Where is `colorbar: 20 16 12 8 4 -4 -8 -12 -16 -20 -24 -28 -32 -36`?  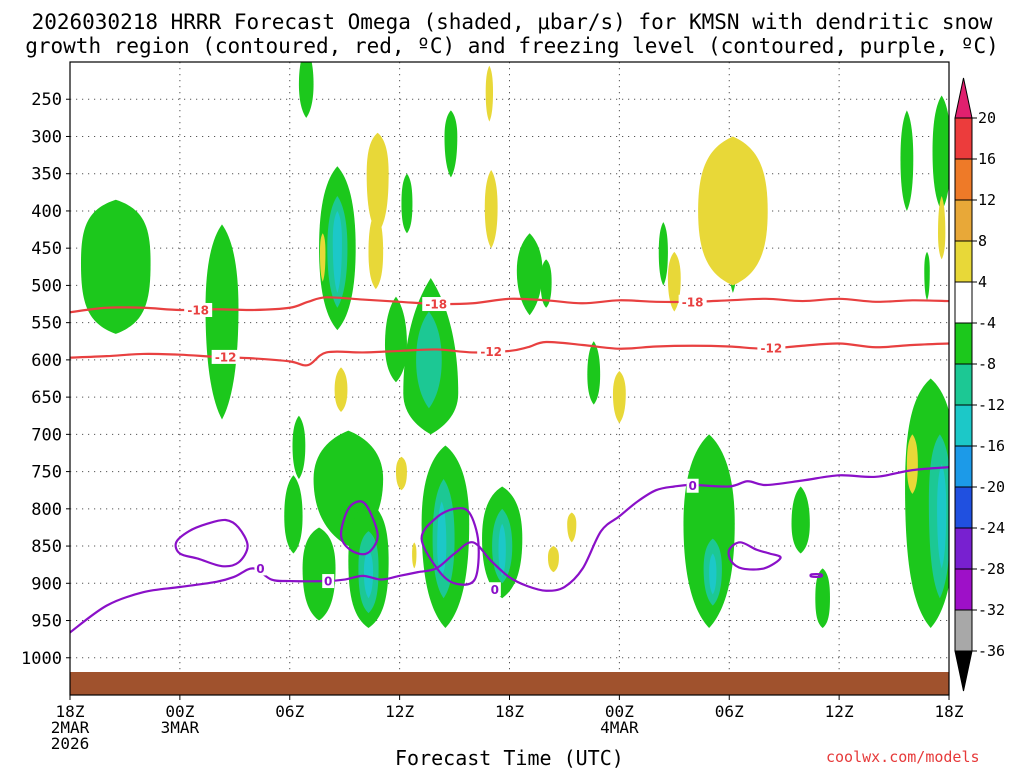 colorbar: 20 16 12 8 4 -4 -8 -12 -16 -20 -24 -28 -32 -36 is located at coordinates (979, 384).